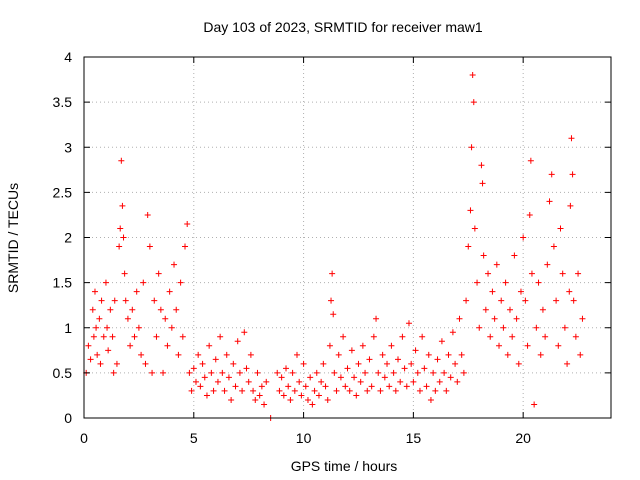 This screenshot has height=480, width=640. I want to click on x-tick-label: 5, so click(194, 438).